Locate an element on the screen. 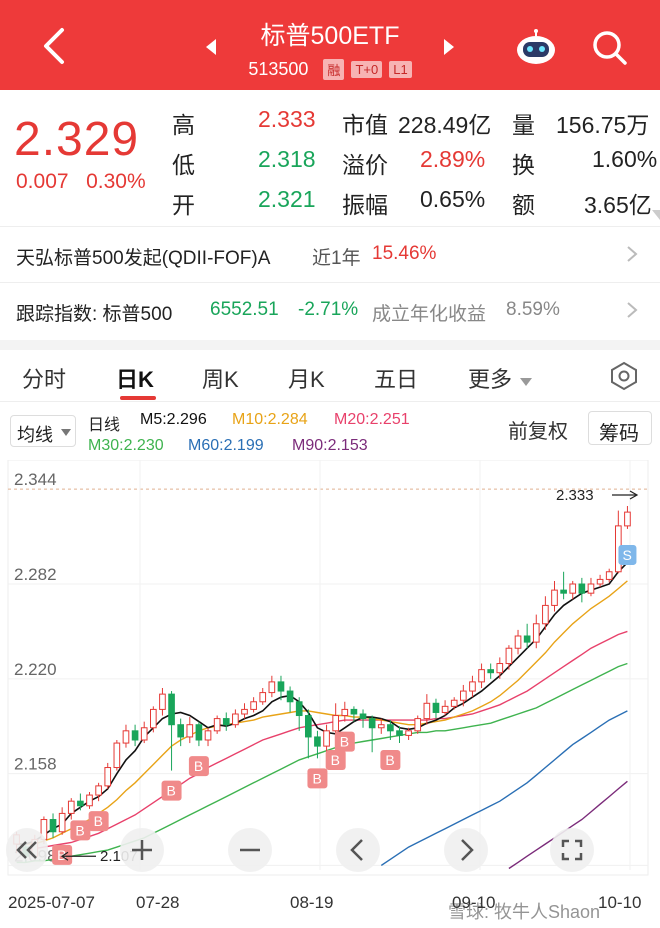  double-chevron-left-icon is located at coordinates (26, 850).